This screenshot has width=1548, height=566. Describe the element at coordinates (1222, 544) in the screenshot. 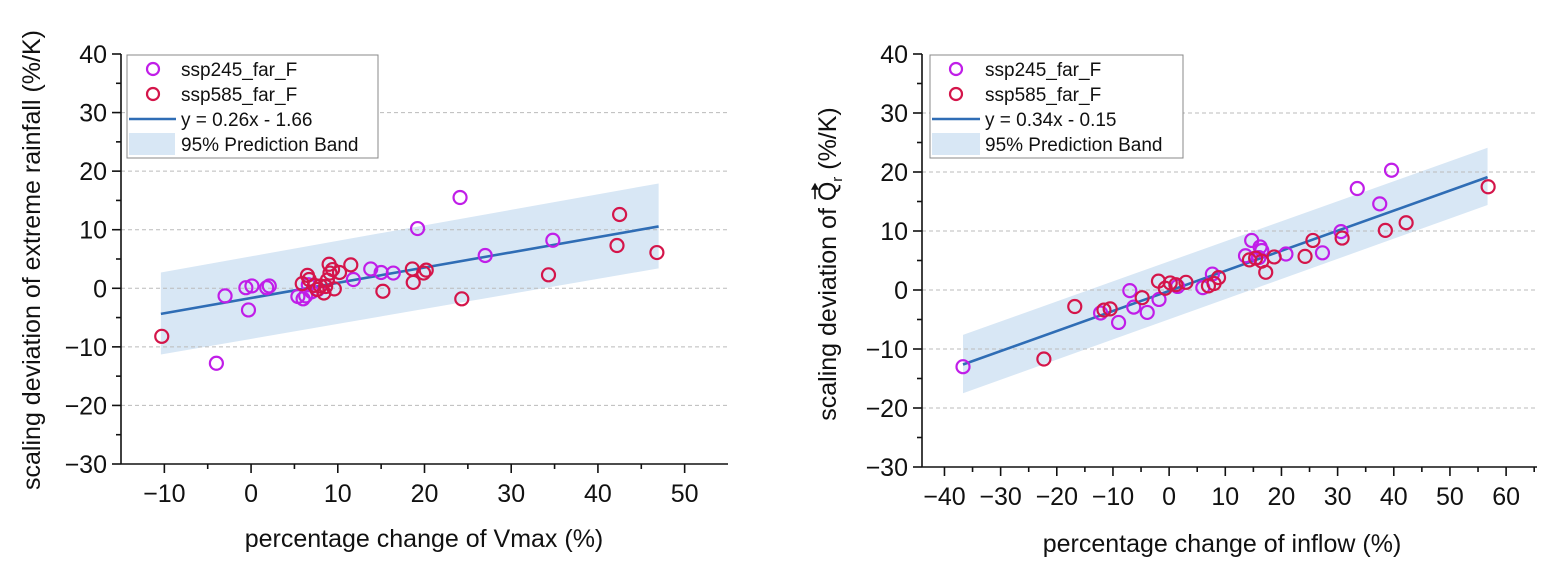

I see `x-axis-title: percentage change of inflow (%)` at that location.